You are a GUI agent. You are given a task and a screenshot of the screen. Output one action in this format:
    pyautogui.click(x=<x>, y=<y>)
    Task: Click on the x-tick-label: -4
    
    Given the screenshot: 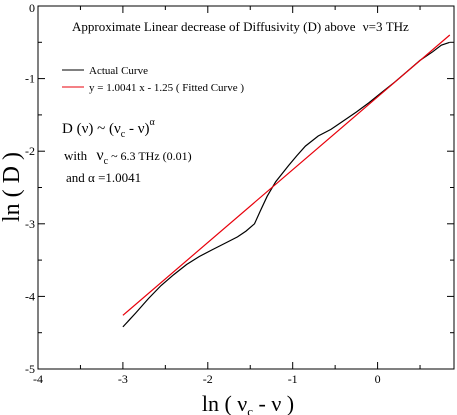 What is the action you would take?
    pyautogui.click(x=38, y=379)
    